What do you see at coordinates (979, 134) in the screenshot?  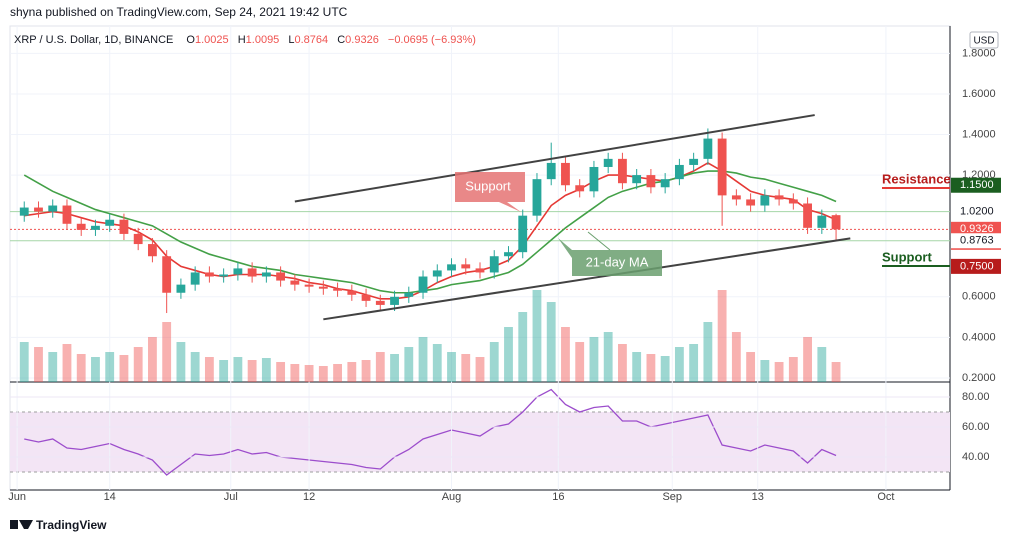 I see `y-tick-label: 1.4000` at bounding box center [979, 134].